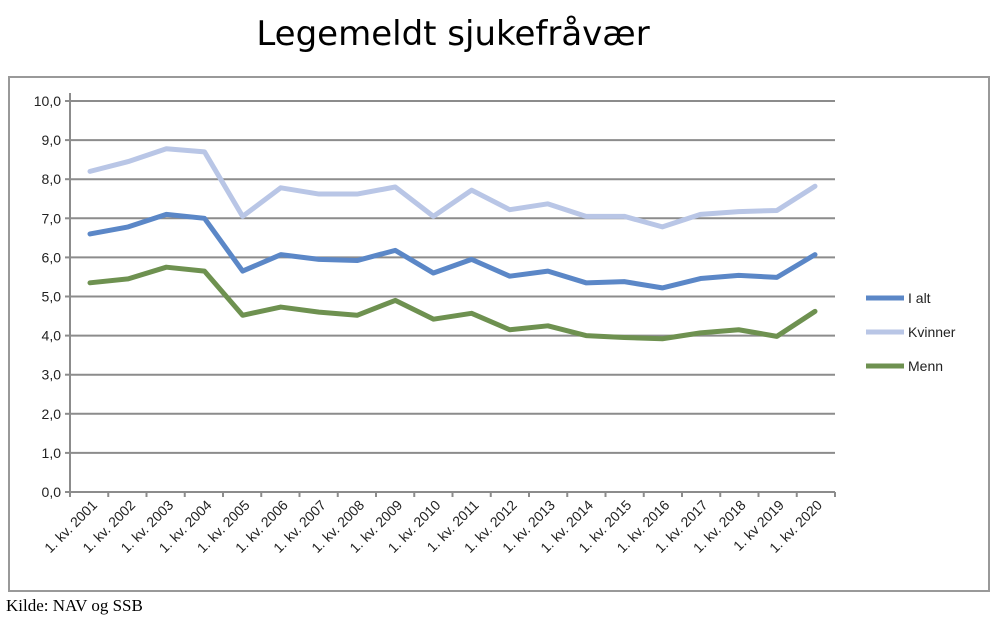  What do you see at coordinates (453, 34) in the screenshot?
I see `chart-title: Legemeldt sjukefråvær` at bounding box center [453, 34].